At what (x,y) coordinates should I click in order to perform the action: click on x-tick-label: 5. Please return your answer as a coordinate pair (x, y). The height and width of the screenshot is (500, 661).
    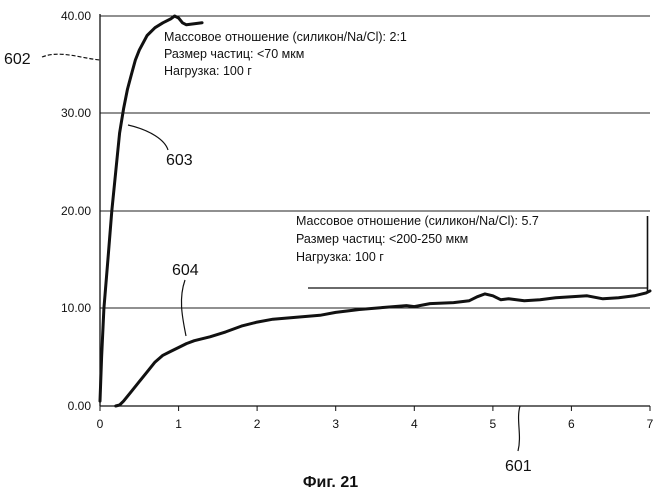
    Looking at the image, I should click on (493, 424).